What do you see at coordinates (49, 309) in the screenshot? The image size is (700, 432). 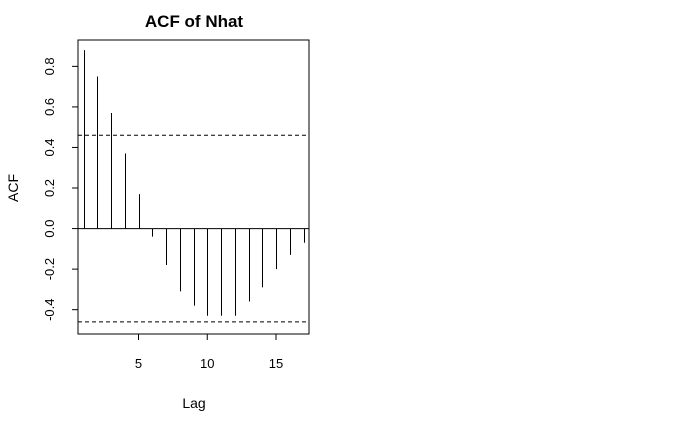 I see `y-tick-label--0.4: -0.4` at bounding box center [49, 309].